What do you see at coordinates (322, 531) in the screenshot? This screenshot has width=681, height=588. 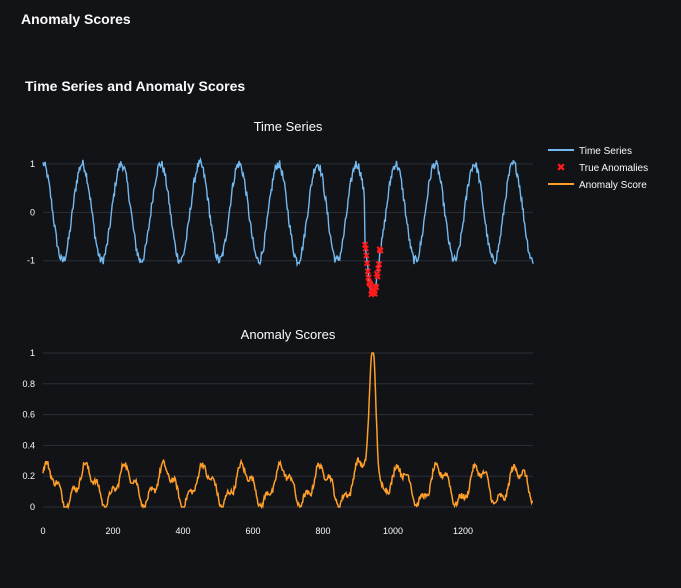 I see `x-tick-label: 800` at bounding box center [322, 531].